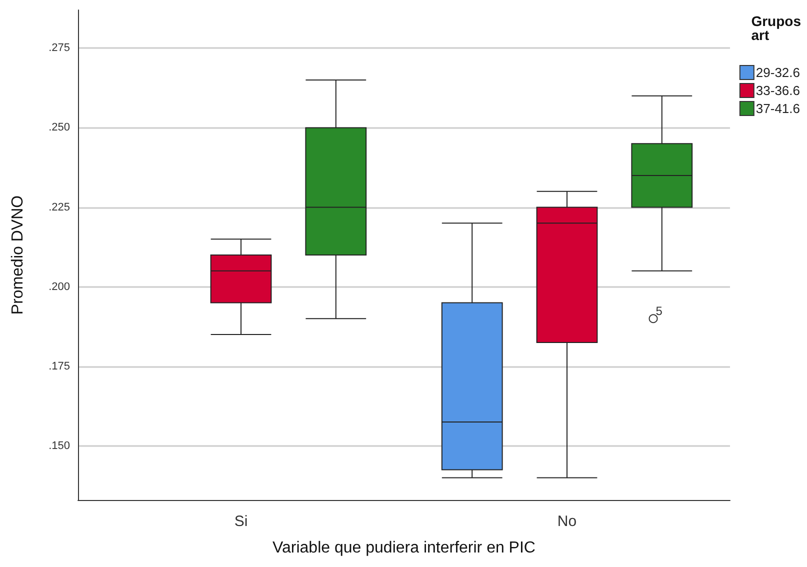 This screenshot has height=567, width=807. Describe the element at coordinates (59, 207) in the screenshot. I see `y-tick-label: .225` at that location.